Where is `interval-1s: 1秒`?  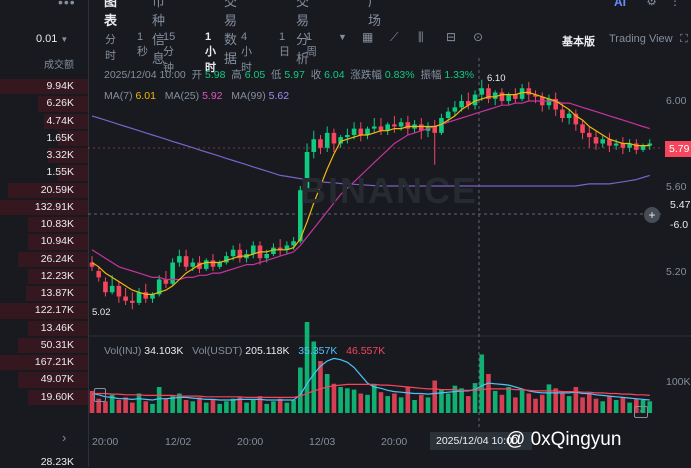 interval-1s: 1秒 is located at coordinates (142, 44).